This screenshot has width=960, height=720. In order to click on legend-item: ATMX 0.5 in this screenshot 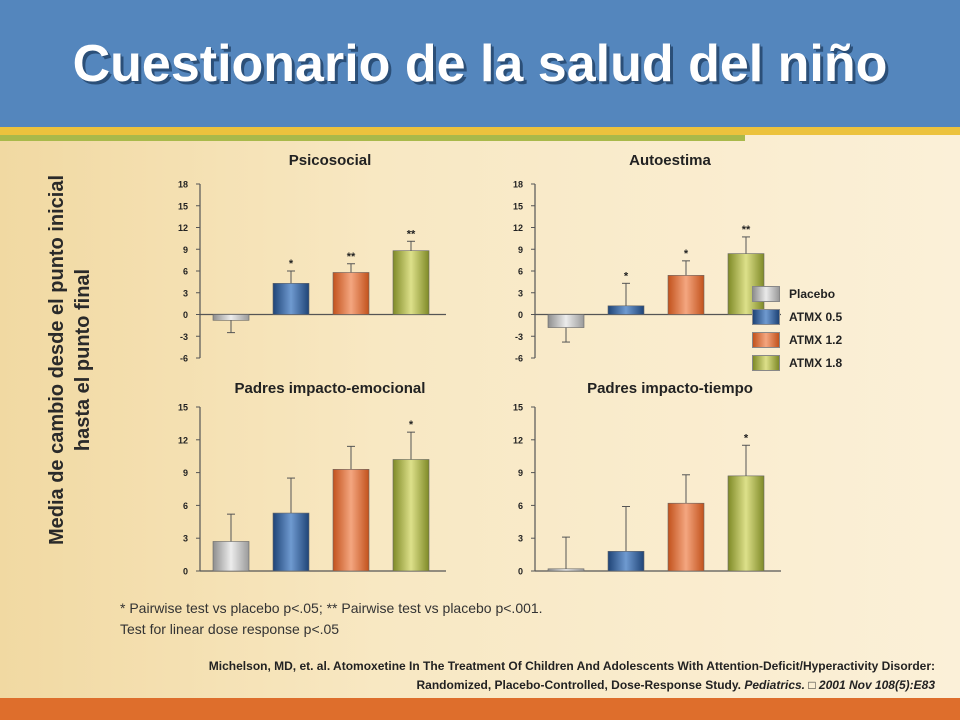, I will do `click(797, 316)`.